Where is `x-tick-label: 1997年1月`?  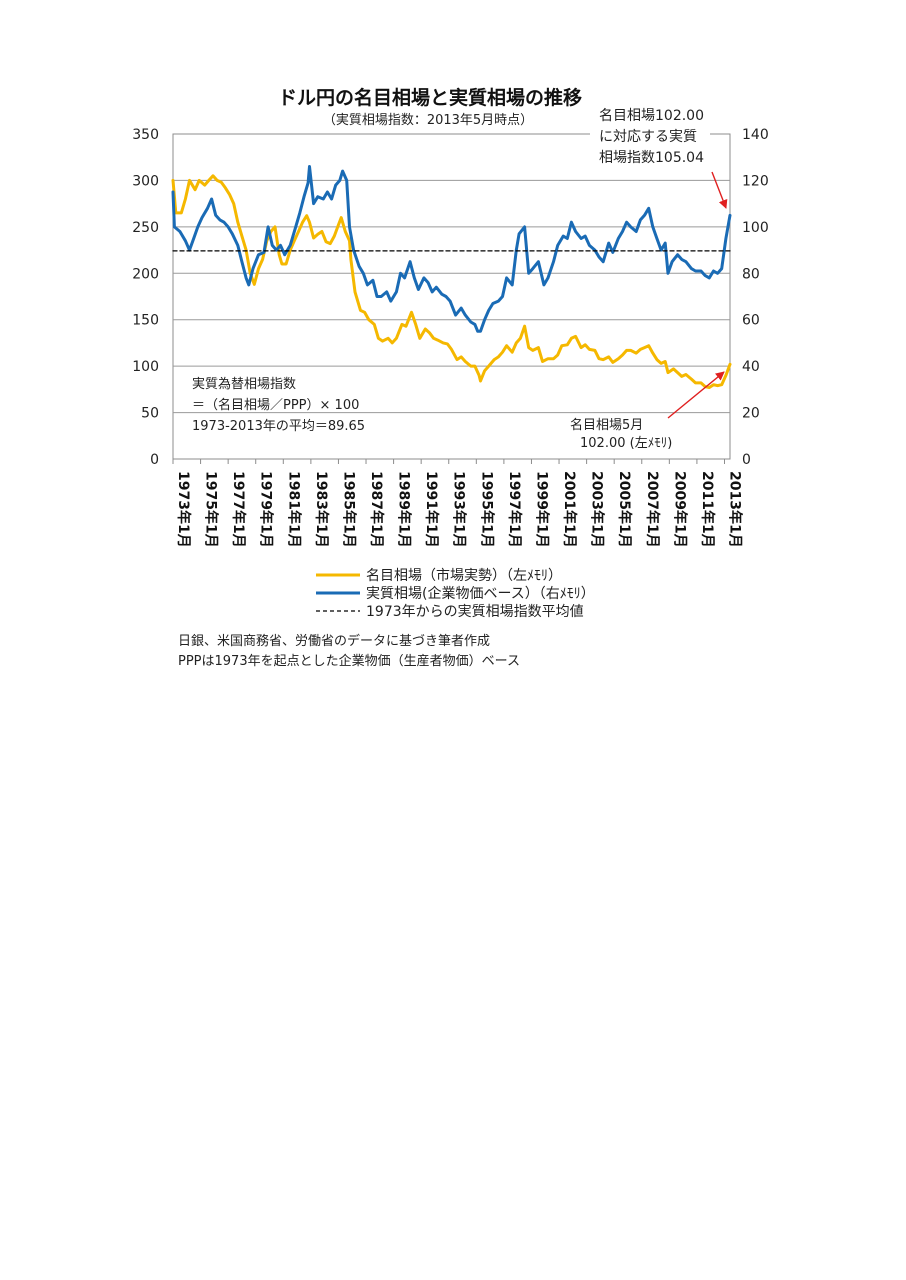 x-tick-label: 1997年1月 is located at coordinates (514, 509).